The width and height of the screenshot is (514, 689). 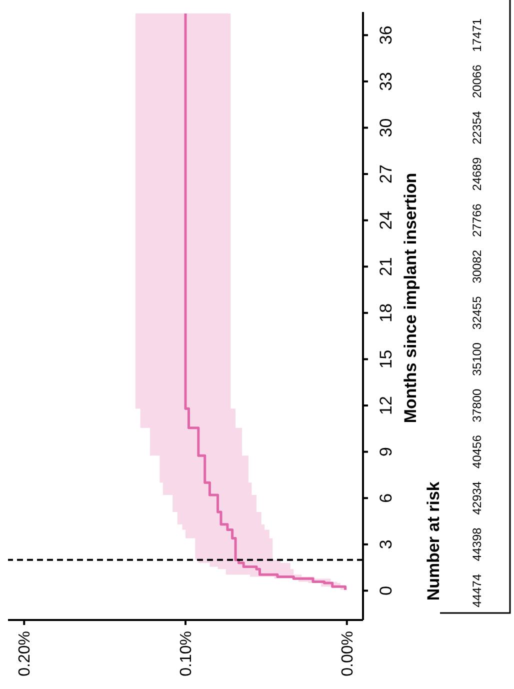 What do you see at coordinates (386, 81) in the screenshot?
I see `y-tick-label: 33` at bounding box center [386, 81].